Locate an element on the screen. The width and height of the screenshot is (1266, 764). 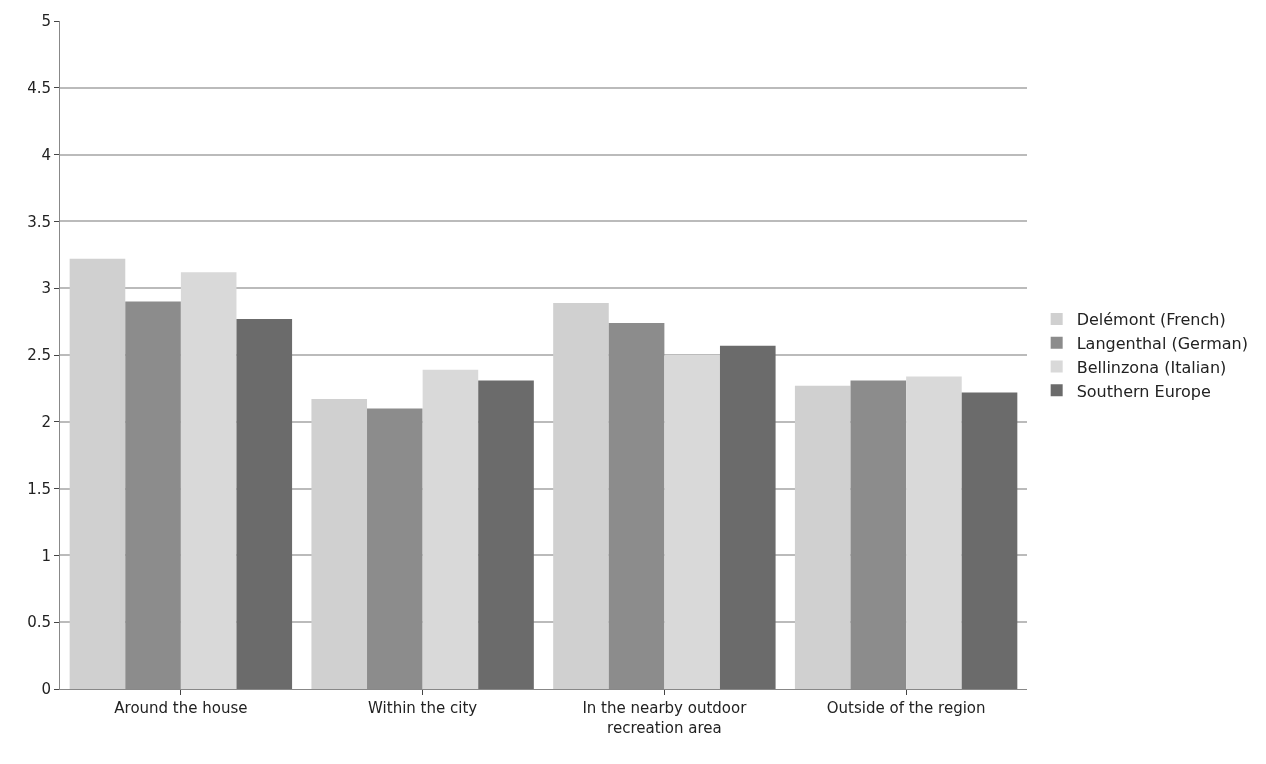
y-tick-label: 4 is located at coordinates (46, 154).